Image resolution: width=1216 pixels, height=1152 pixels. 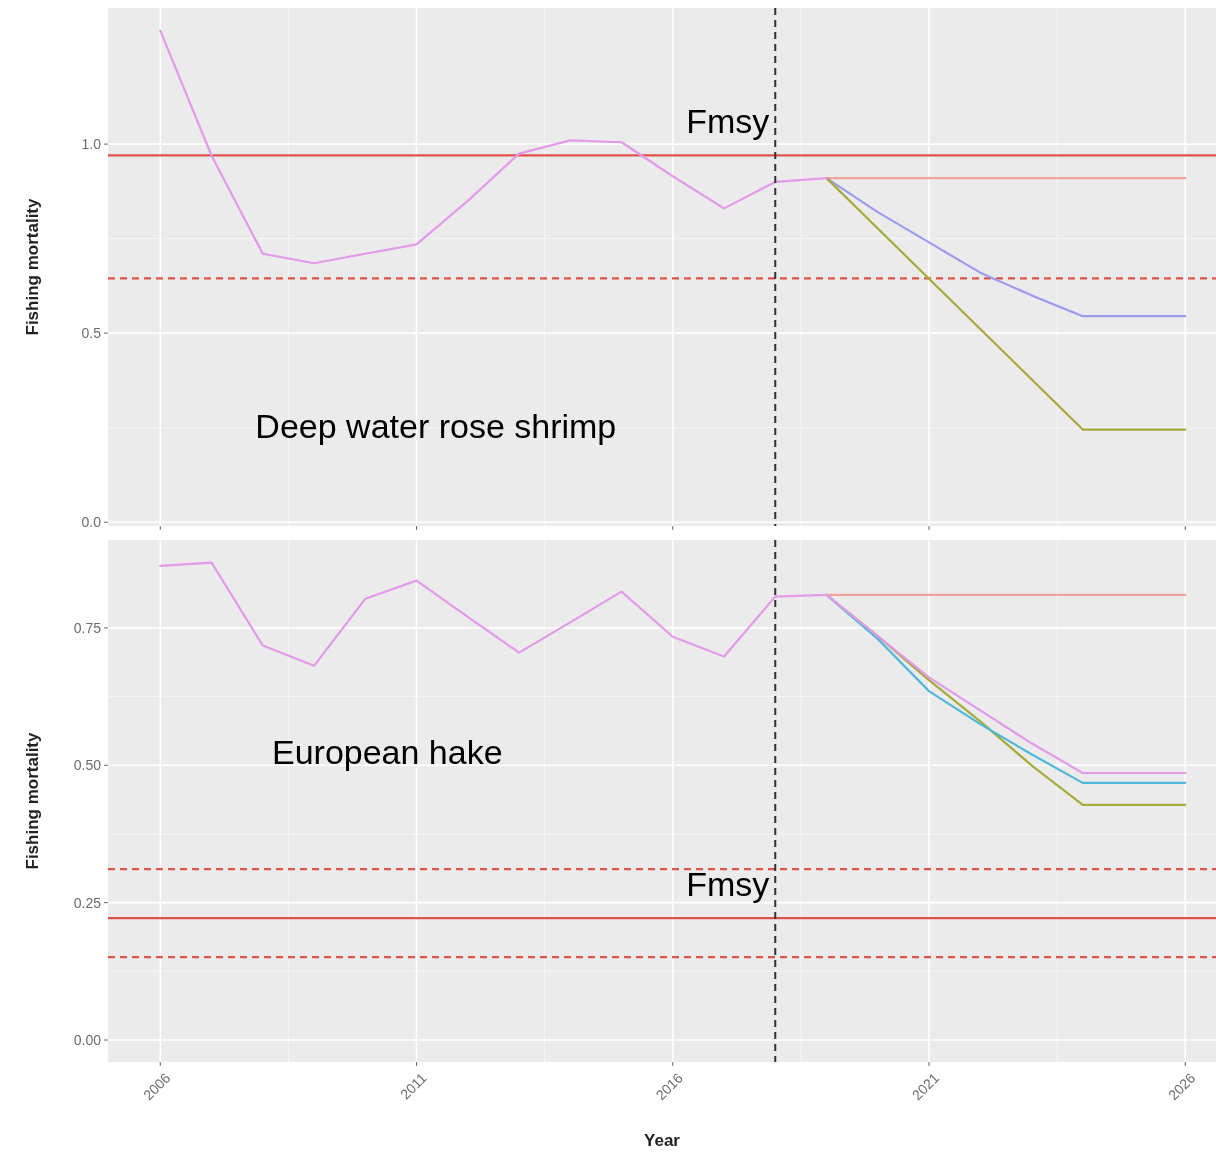 I want to click on y-tick-label: 0.0, so click(x=91, y=522).